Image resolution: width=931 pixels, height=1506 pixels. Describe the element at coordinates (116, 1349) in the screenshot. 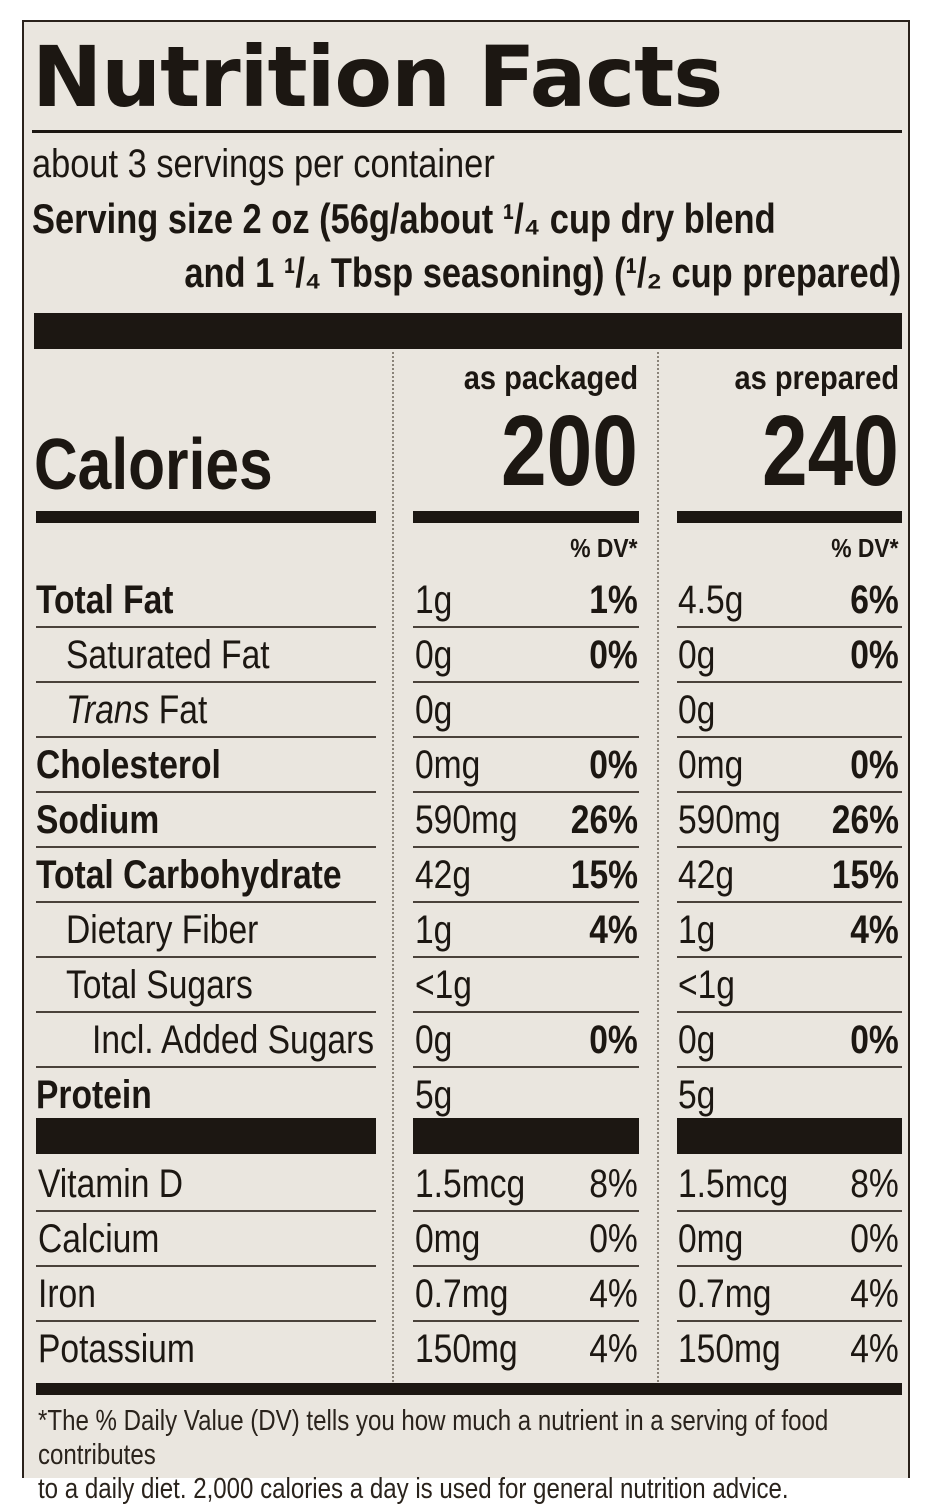

I see `vitamin-name: Potassium` at that location.